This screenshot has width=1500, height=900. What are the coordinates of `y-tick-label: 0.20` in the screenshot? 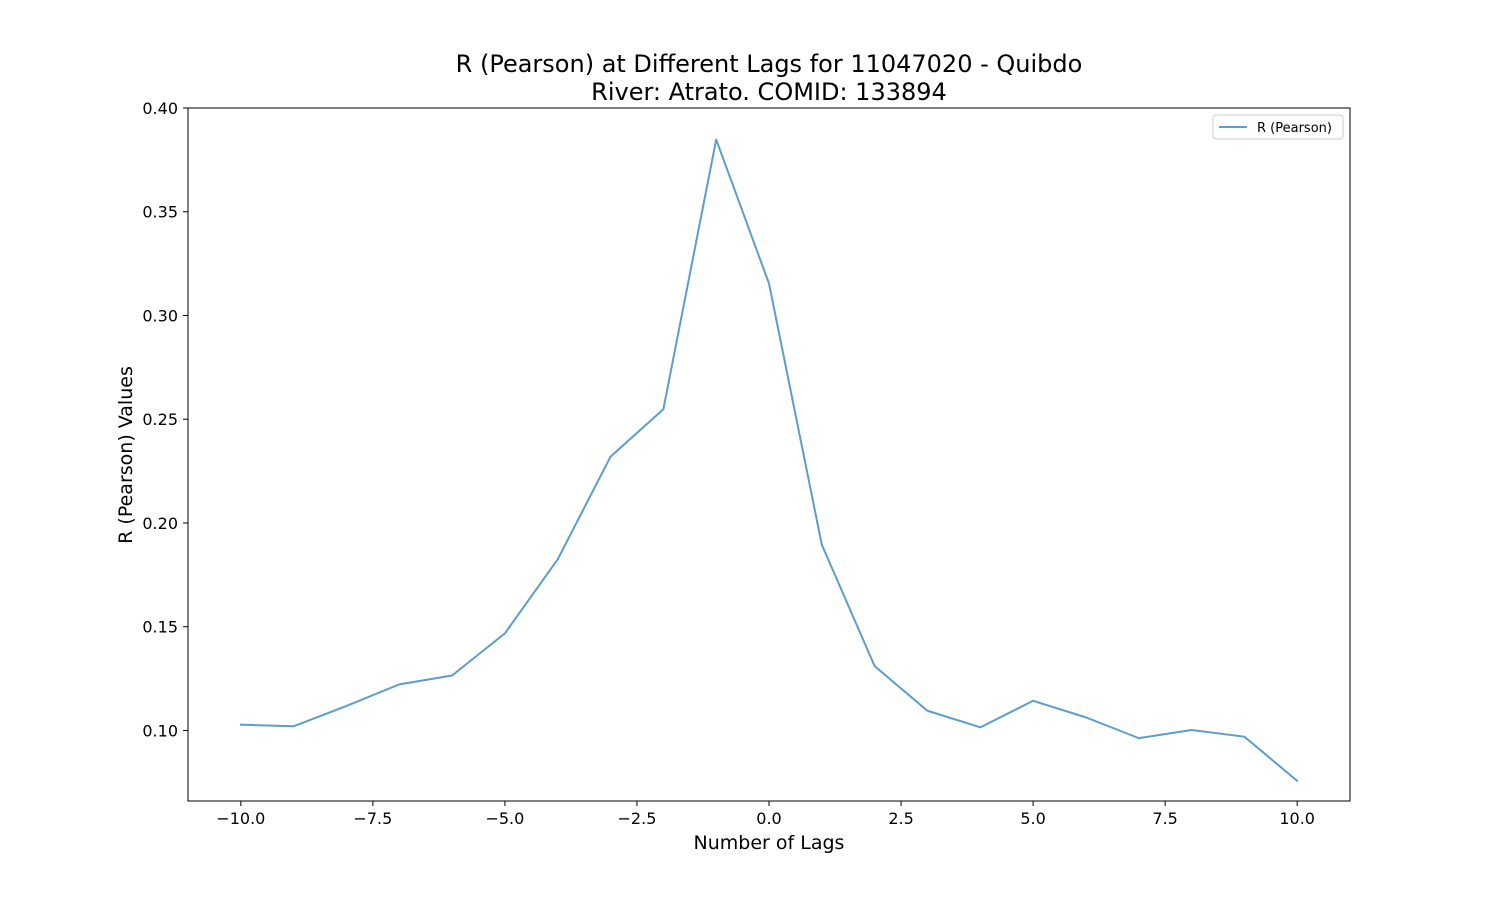 It's located at (160, 523).